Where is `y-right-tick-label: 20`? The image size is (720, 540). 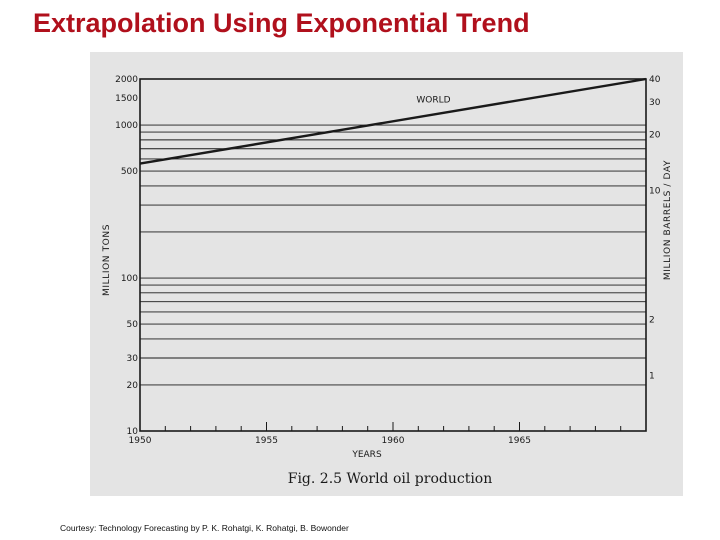 y-right-tick-label: 20 is located at coordinates (655, 136).